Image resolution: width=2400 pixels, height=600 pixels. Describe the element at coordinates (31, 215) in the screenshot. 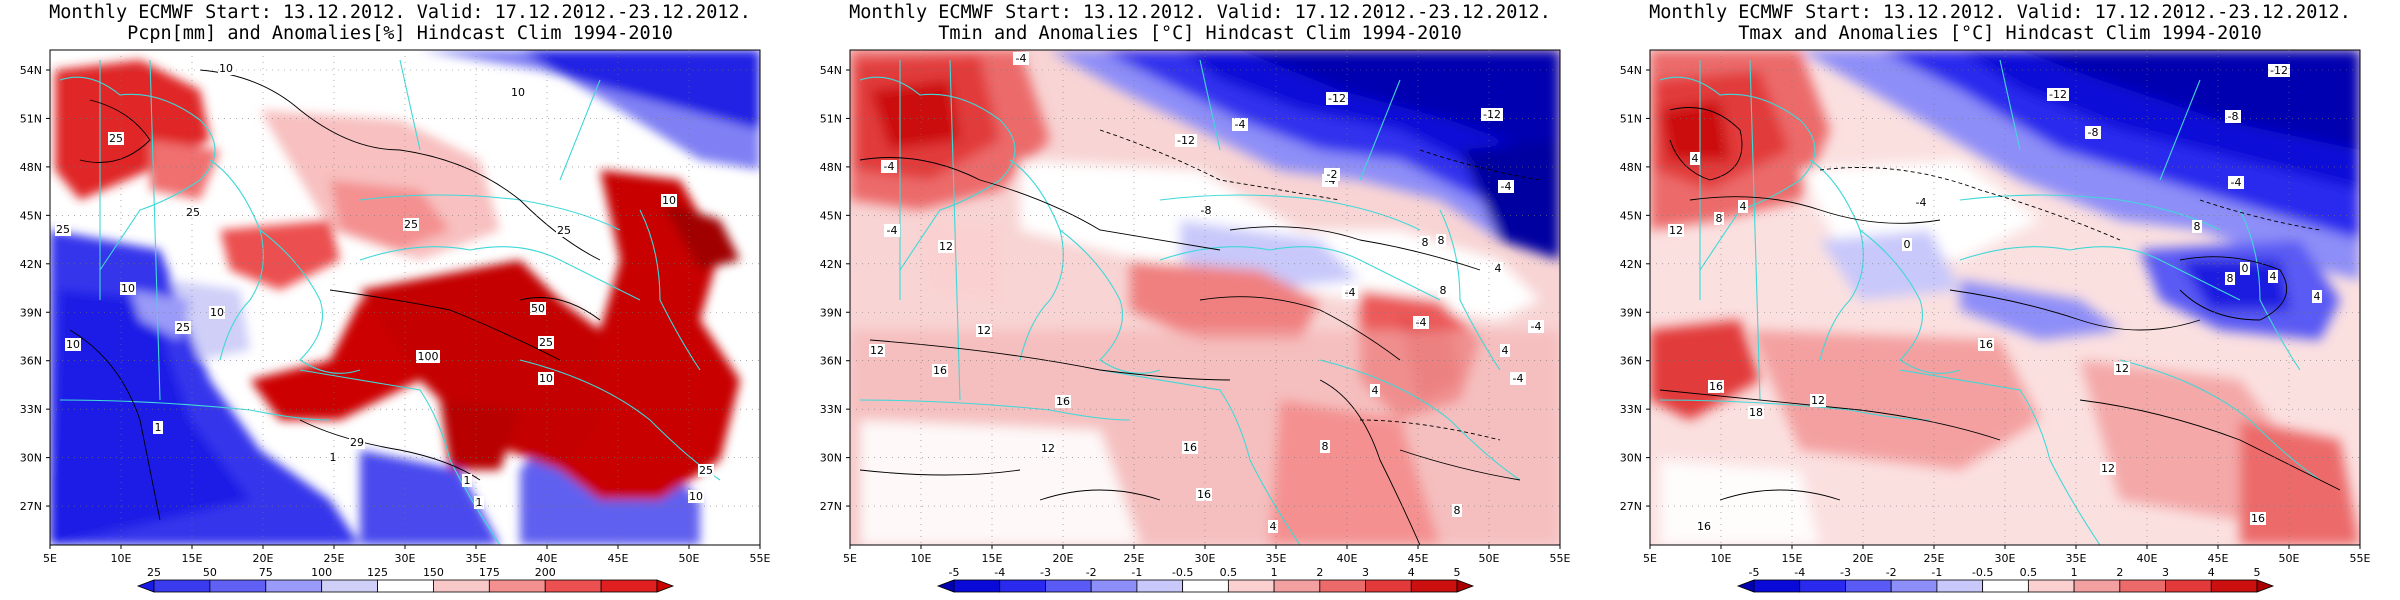

I see `lat-label: 45N` at that location.